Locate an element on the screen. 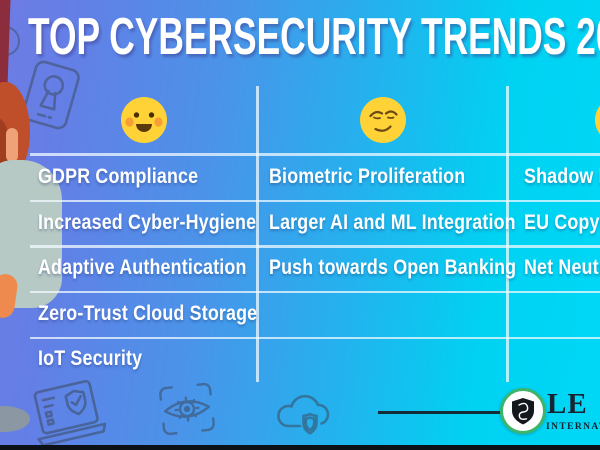 Image resolution: width=600 pixels, height=450 pixels. logo-badge is located at coordinates (523, 411).